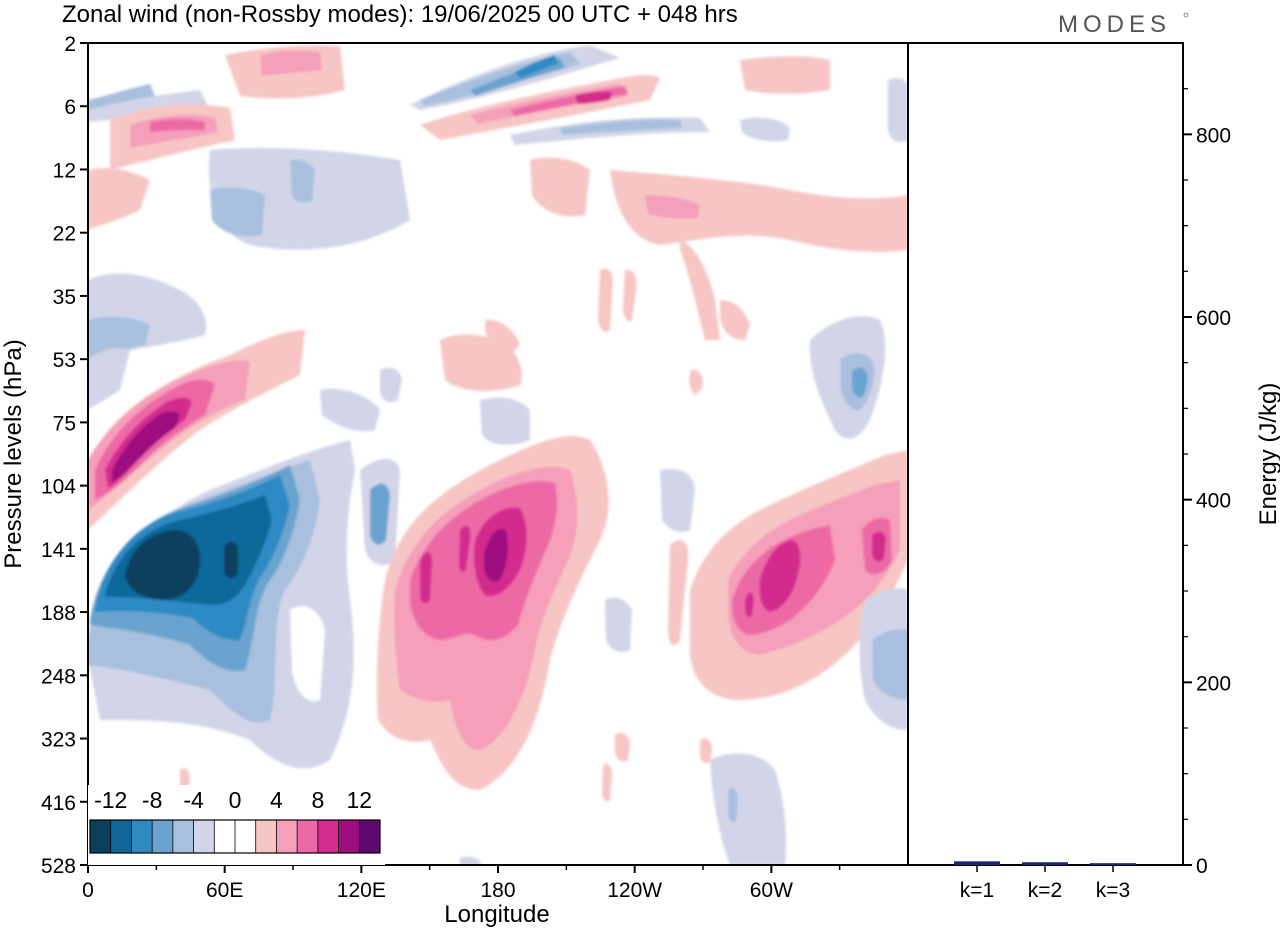 This screenshot has height=930, width=1280. I want to click on contour-neg-jet-left, so click(221, 604).